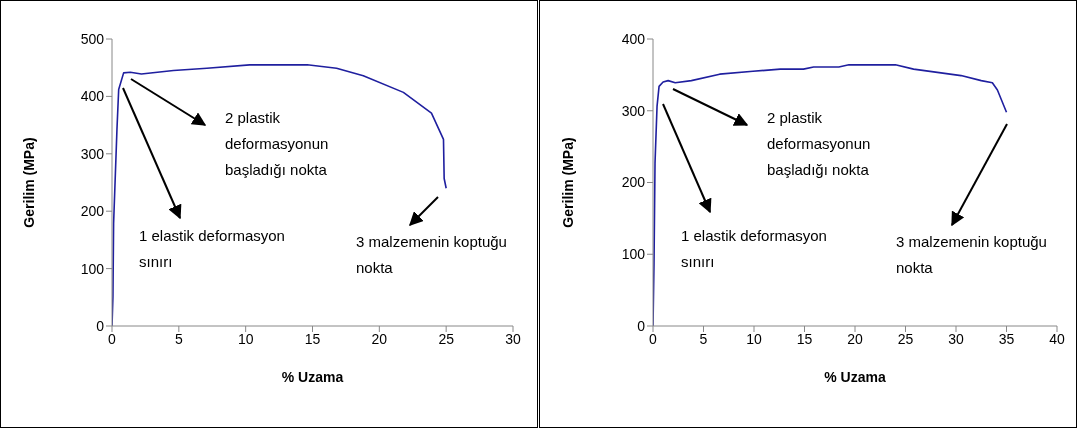 The width and height of the screenshot is (1078, 428). I want to click on x-tick-label: 35, so click(1006, 338).